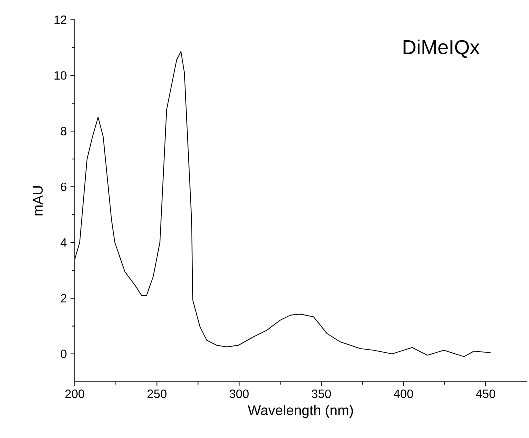 The height and width of the screenshot is (438, 529). What do you see at coordinates (64, 187) in the screenshot?
I see `y-tick-label: 6` at bounding box center [64, 187].